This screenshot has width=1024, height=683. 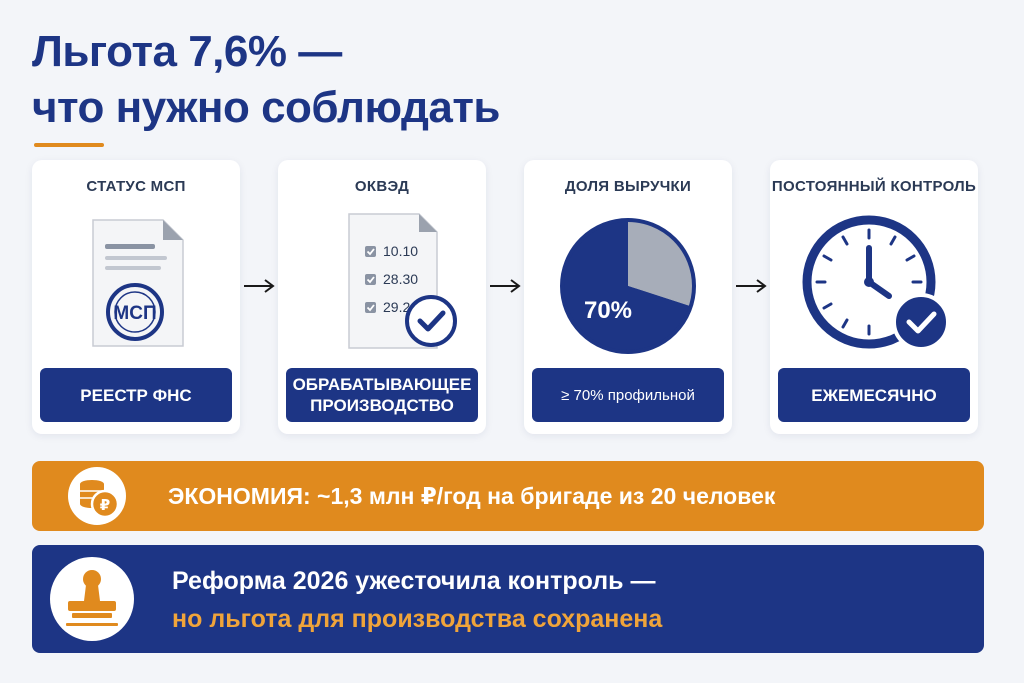 I want to click on card-heading: СТАТУС МСП, so click(x=136, y=186).